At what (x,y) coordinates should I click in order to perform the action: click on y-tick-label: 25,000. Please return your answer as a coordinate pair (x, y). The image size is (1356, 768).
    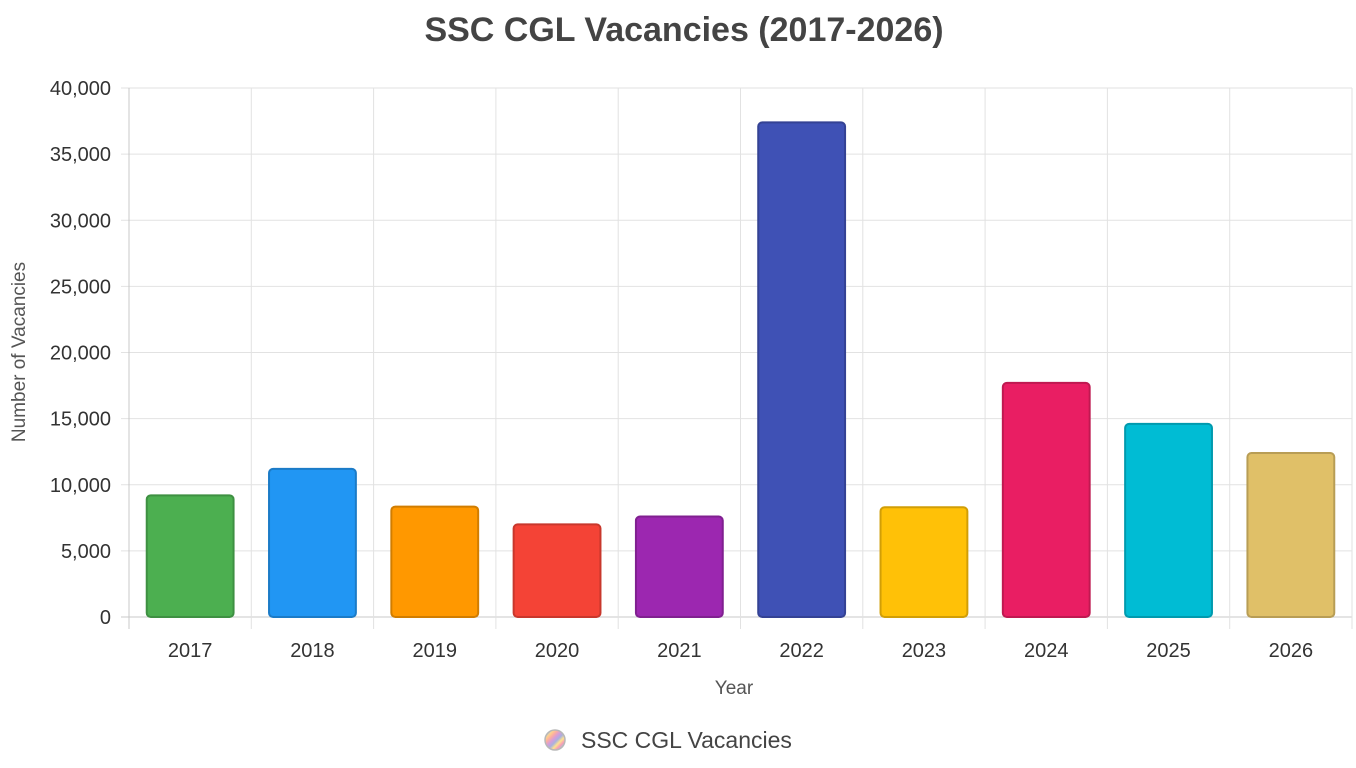
    Looking at the image, I should click on (80, 287).